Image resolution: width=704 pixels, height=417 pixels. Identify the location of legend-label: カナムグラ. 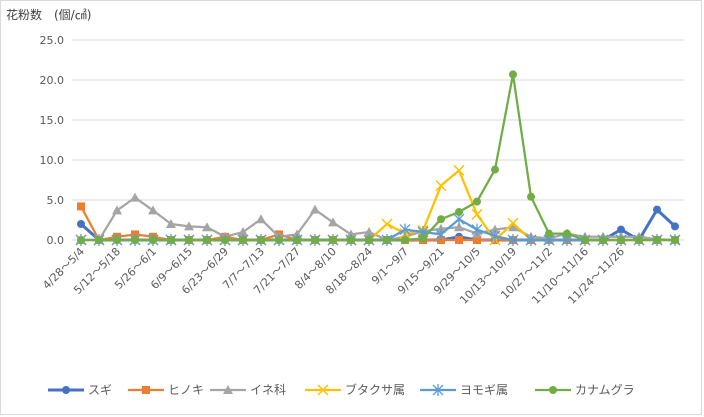
(605, 390).